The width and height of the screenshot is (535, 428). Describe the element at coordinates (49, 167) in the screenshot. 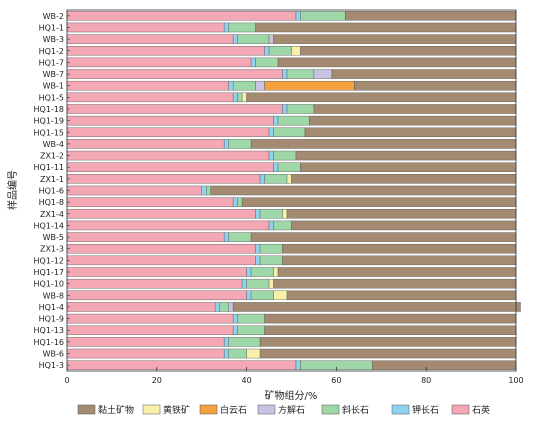

I see `y-tick-label-HQ1-11: HQ1-11` at that location.